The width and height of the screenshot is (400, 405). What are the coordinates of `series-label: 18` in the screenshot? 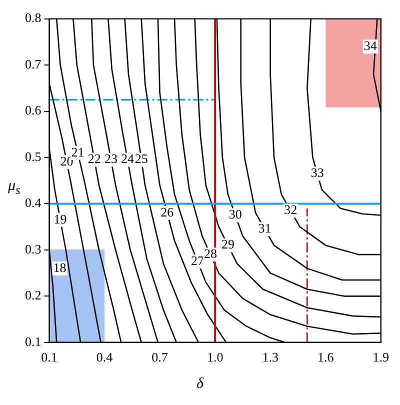 It's located at (59, 267).